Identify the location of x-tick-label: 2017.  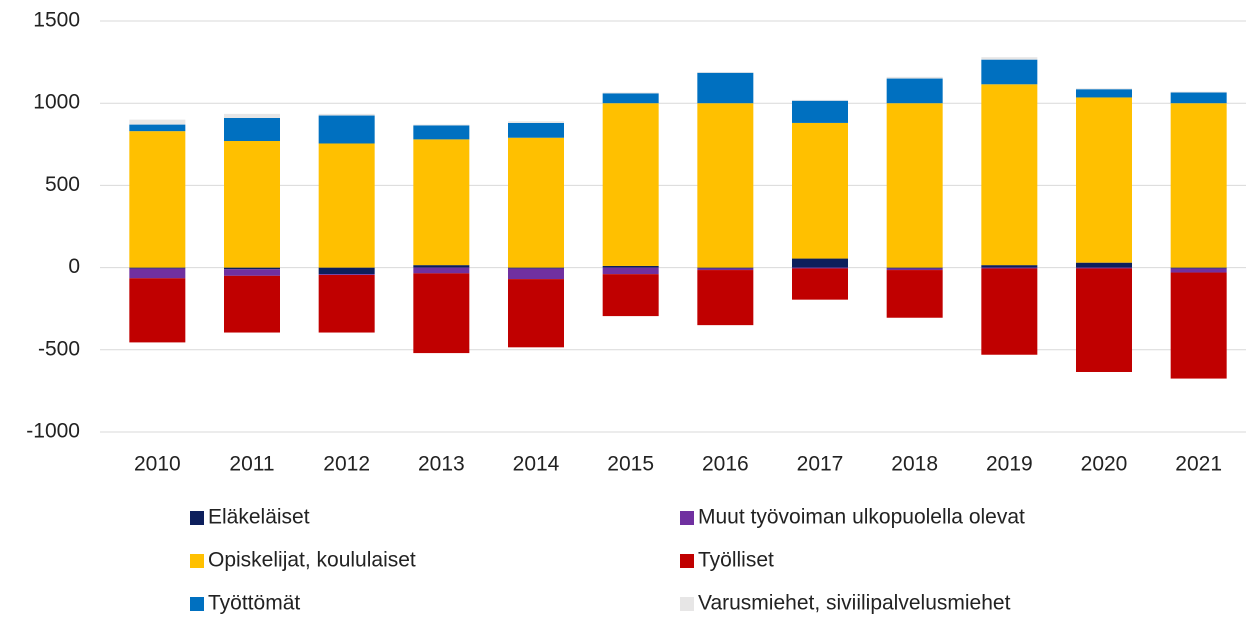
(820, 464).